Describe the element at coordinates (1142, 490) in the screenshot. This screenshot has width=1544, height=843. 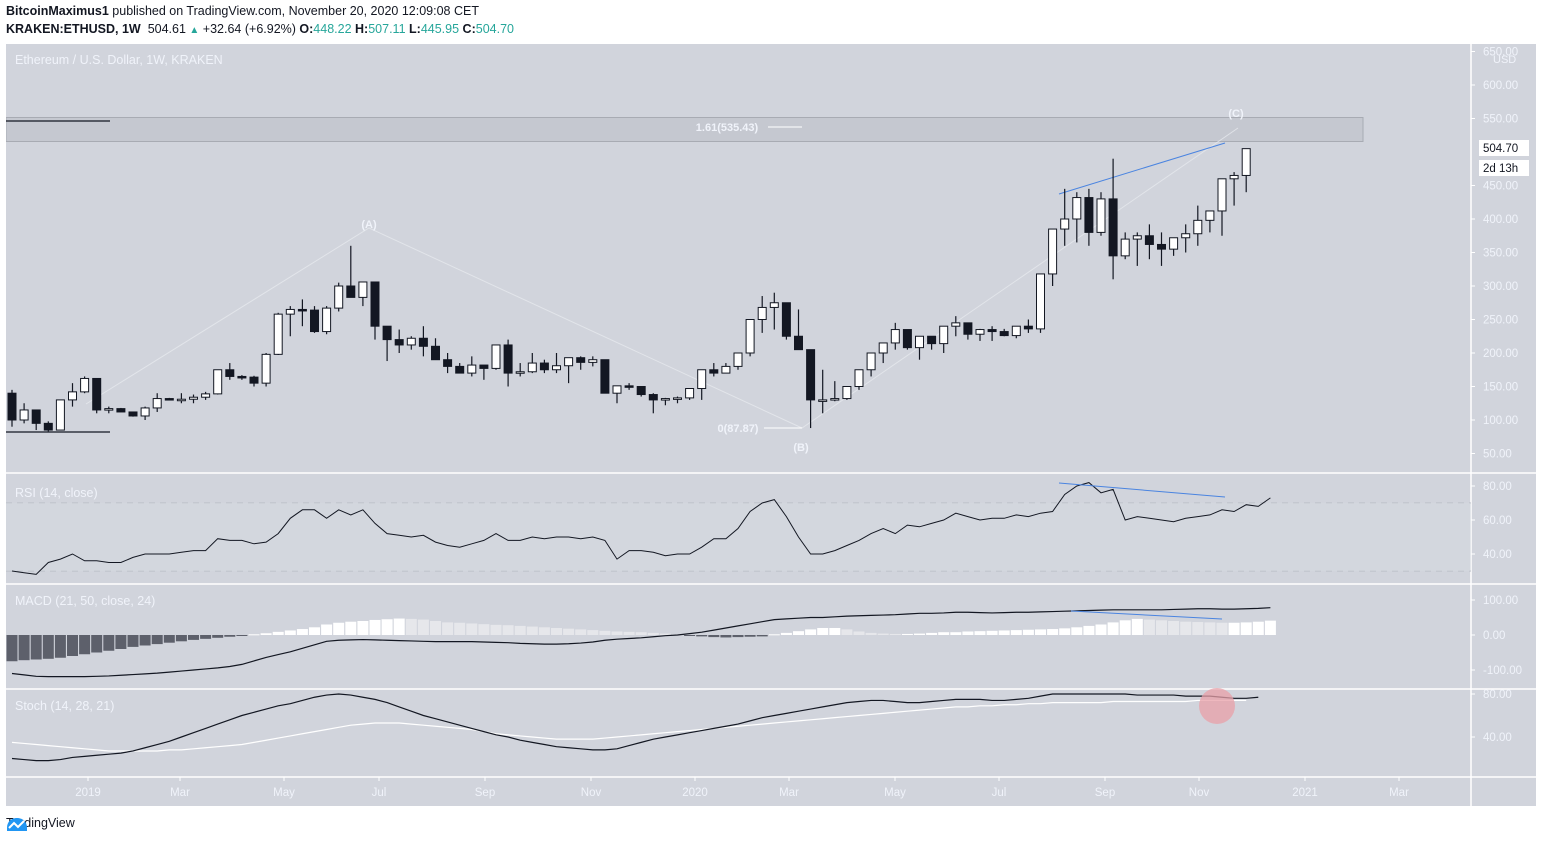
I see `rsi-divergence-line` at that location.